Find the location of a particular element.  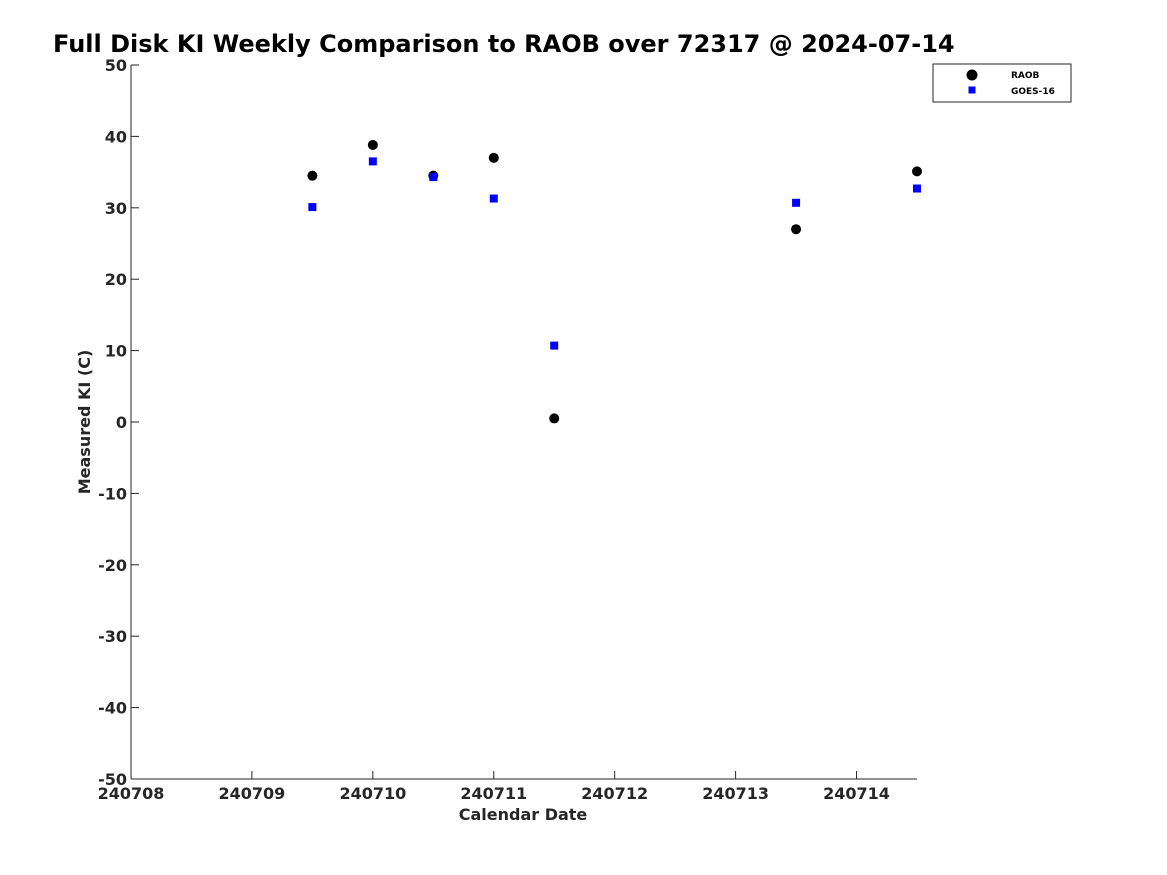

x-tick-label: 240710 is located at coordinates (372, 793).